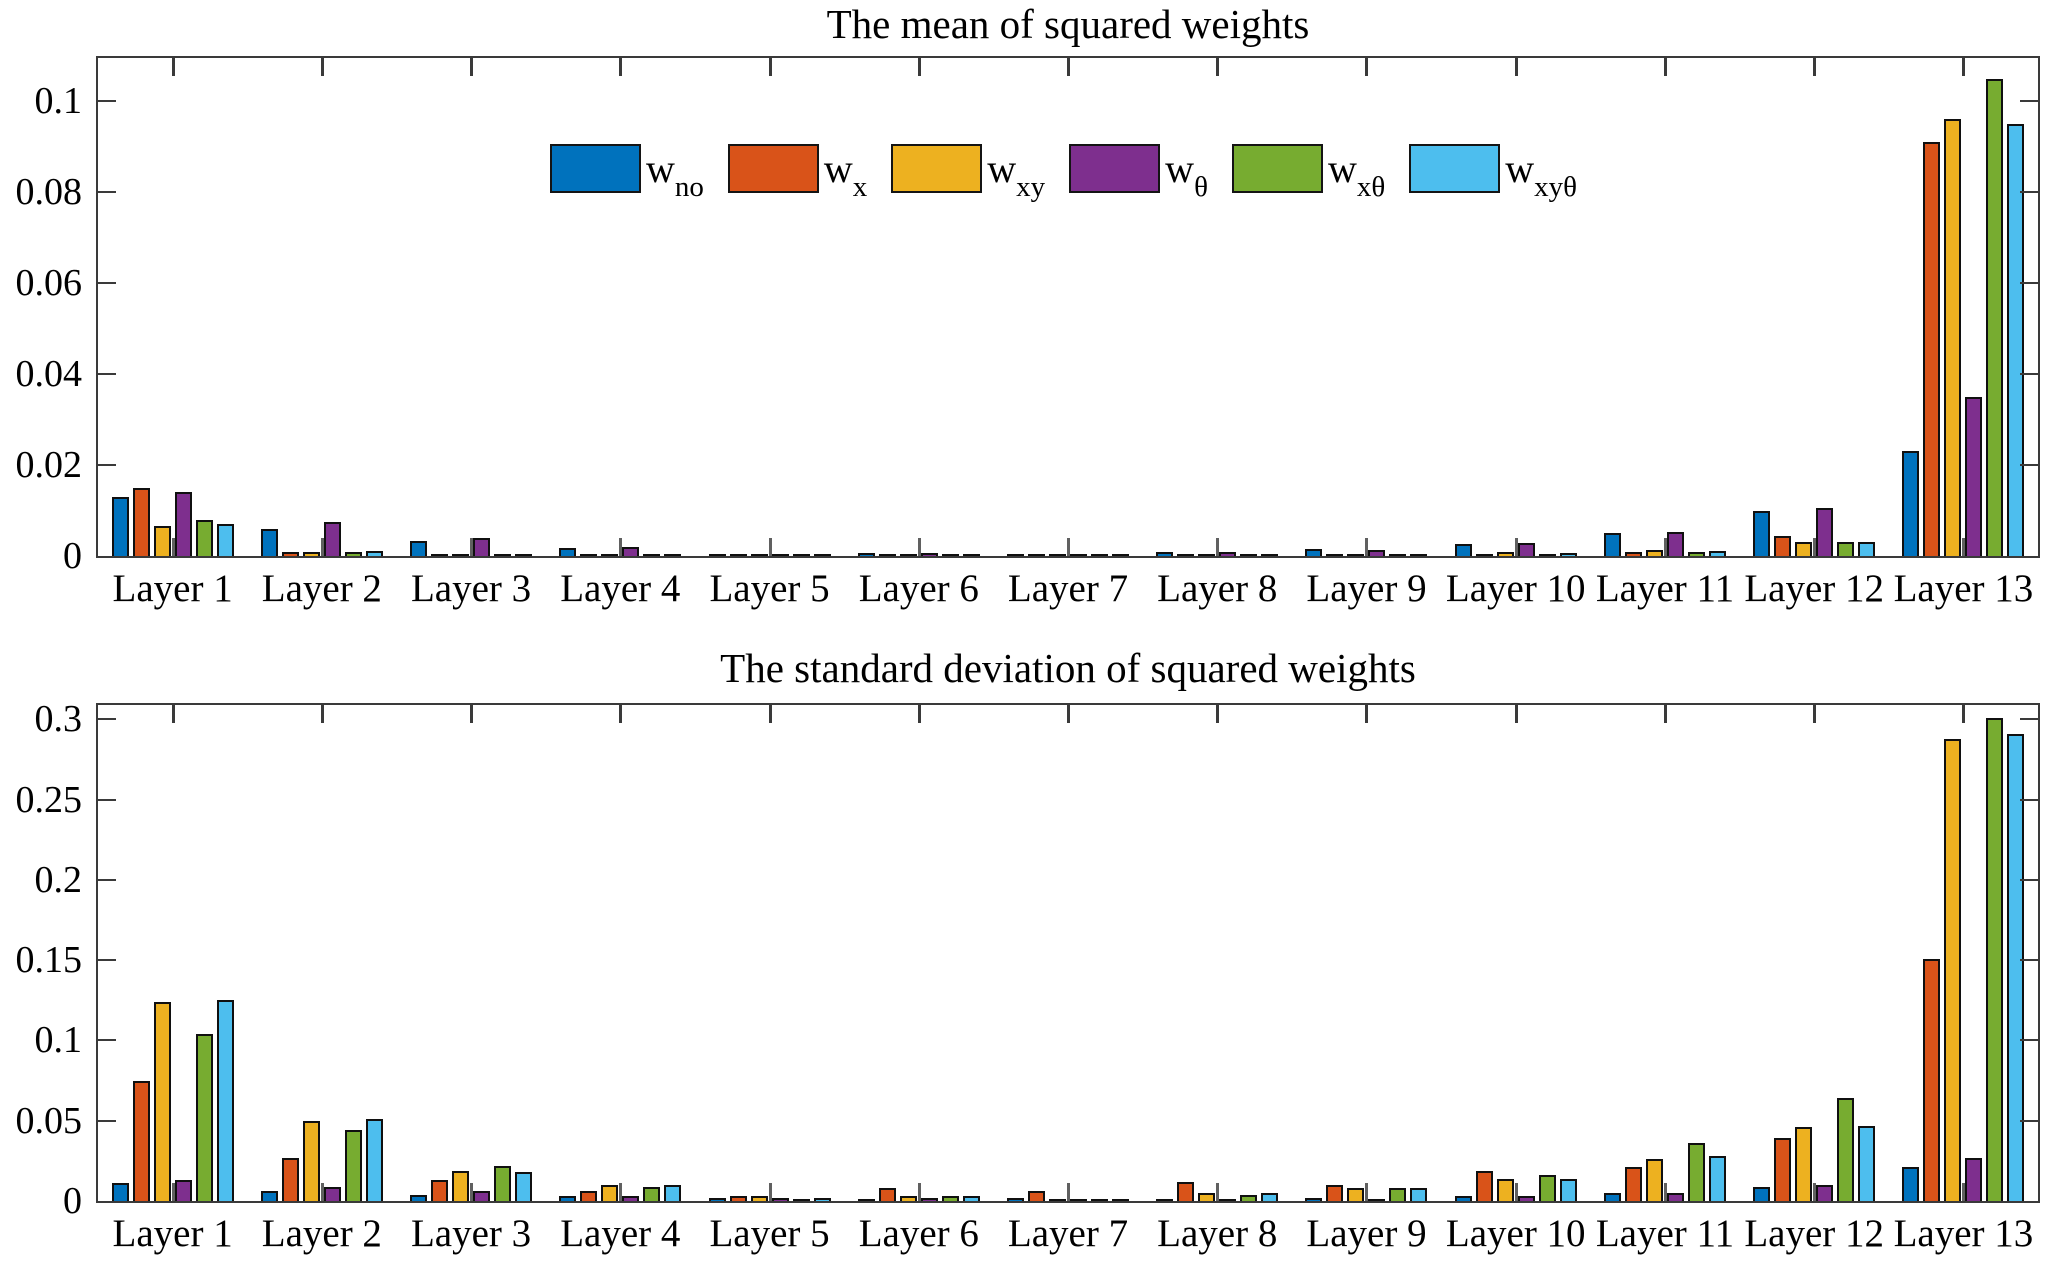  What do you see at coordinates (620, 1233) in the screenshot?
I see `x-tick-label: Layer 4` at bounding box center [620, 1233].